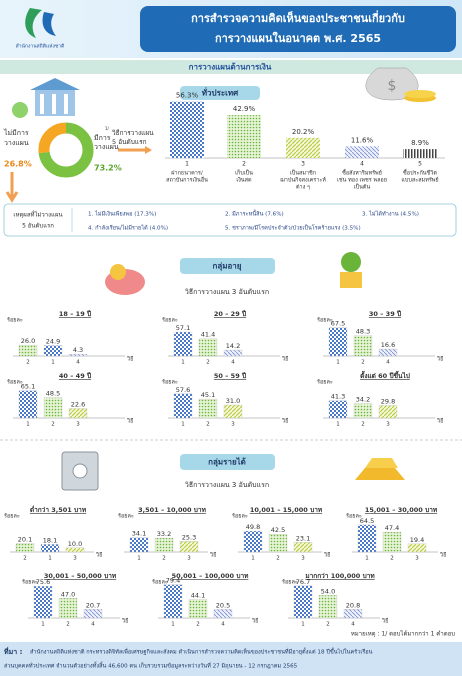 The image size is (462, 676). Describe the element at coordinates (303, 582) in the screenshot. I see `value-label: 76.7` at that location.